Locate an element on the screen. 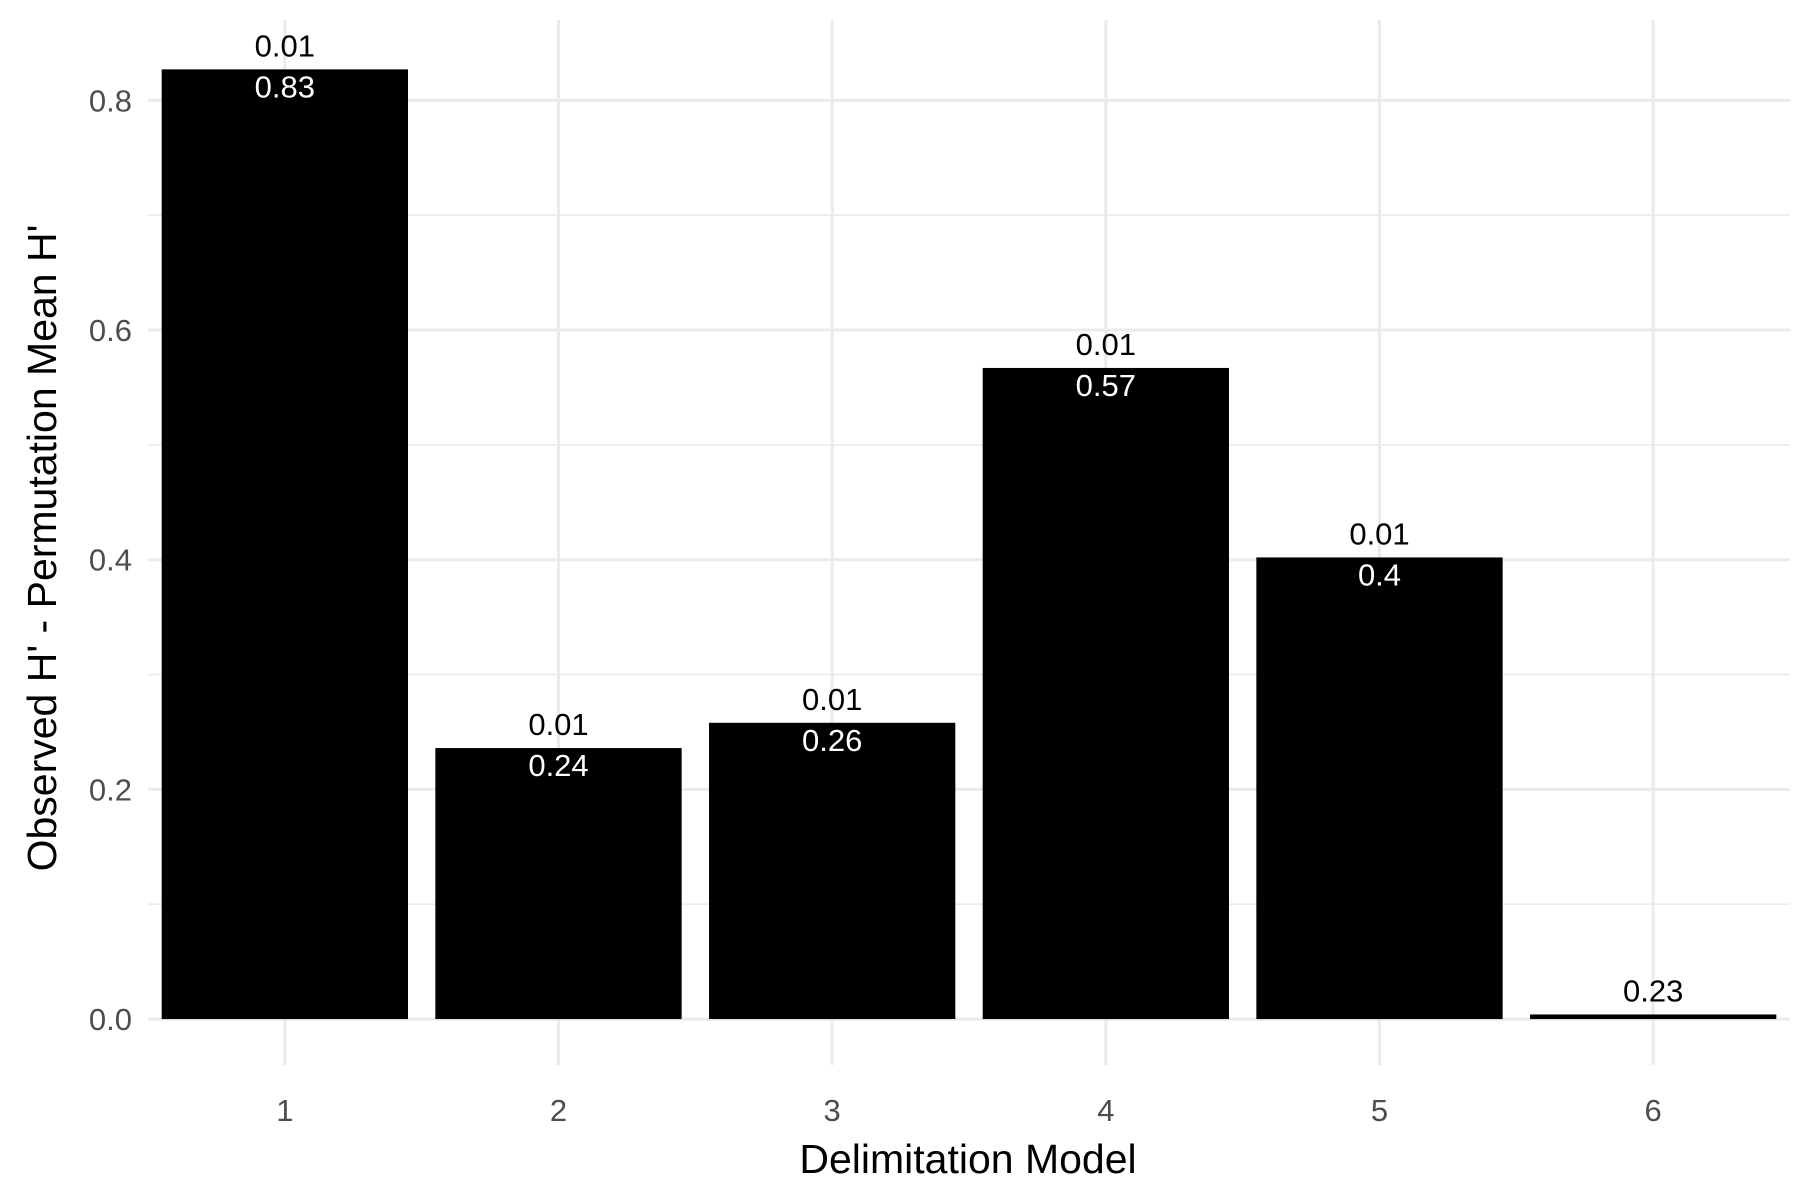  x-tick-label: 5 is located at coordinates (1379, 1110).